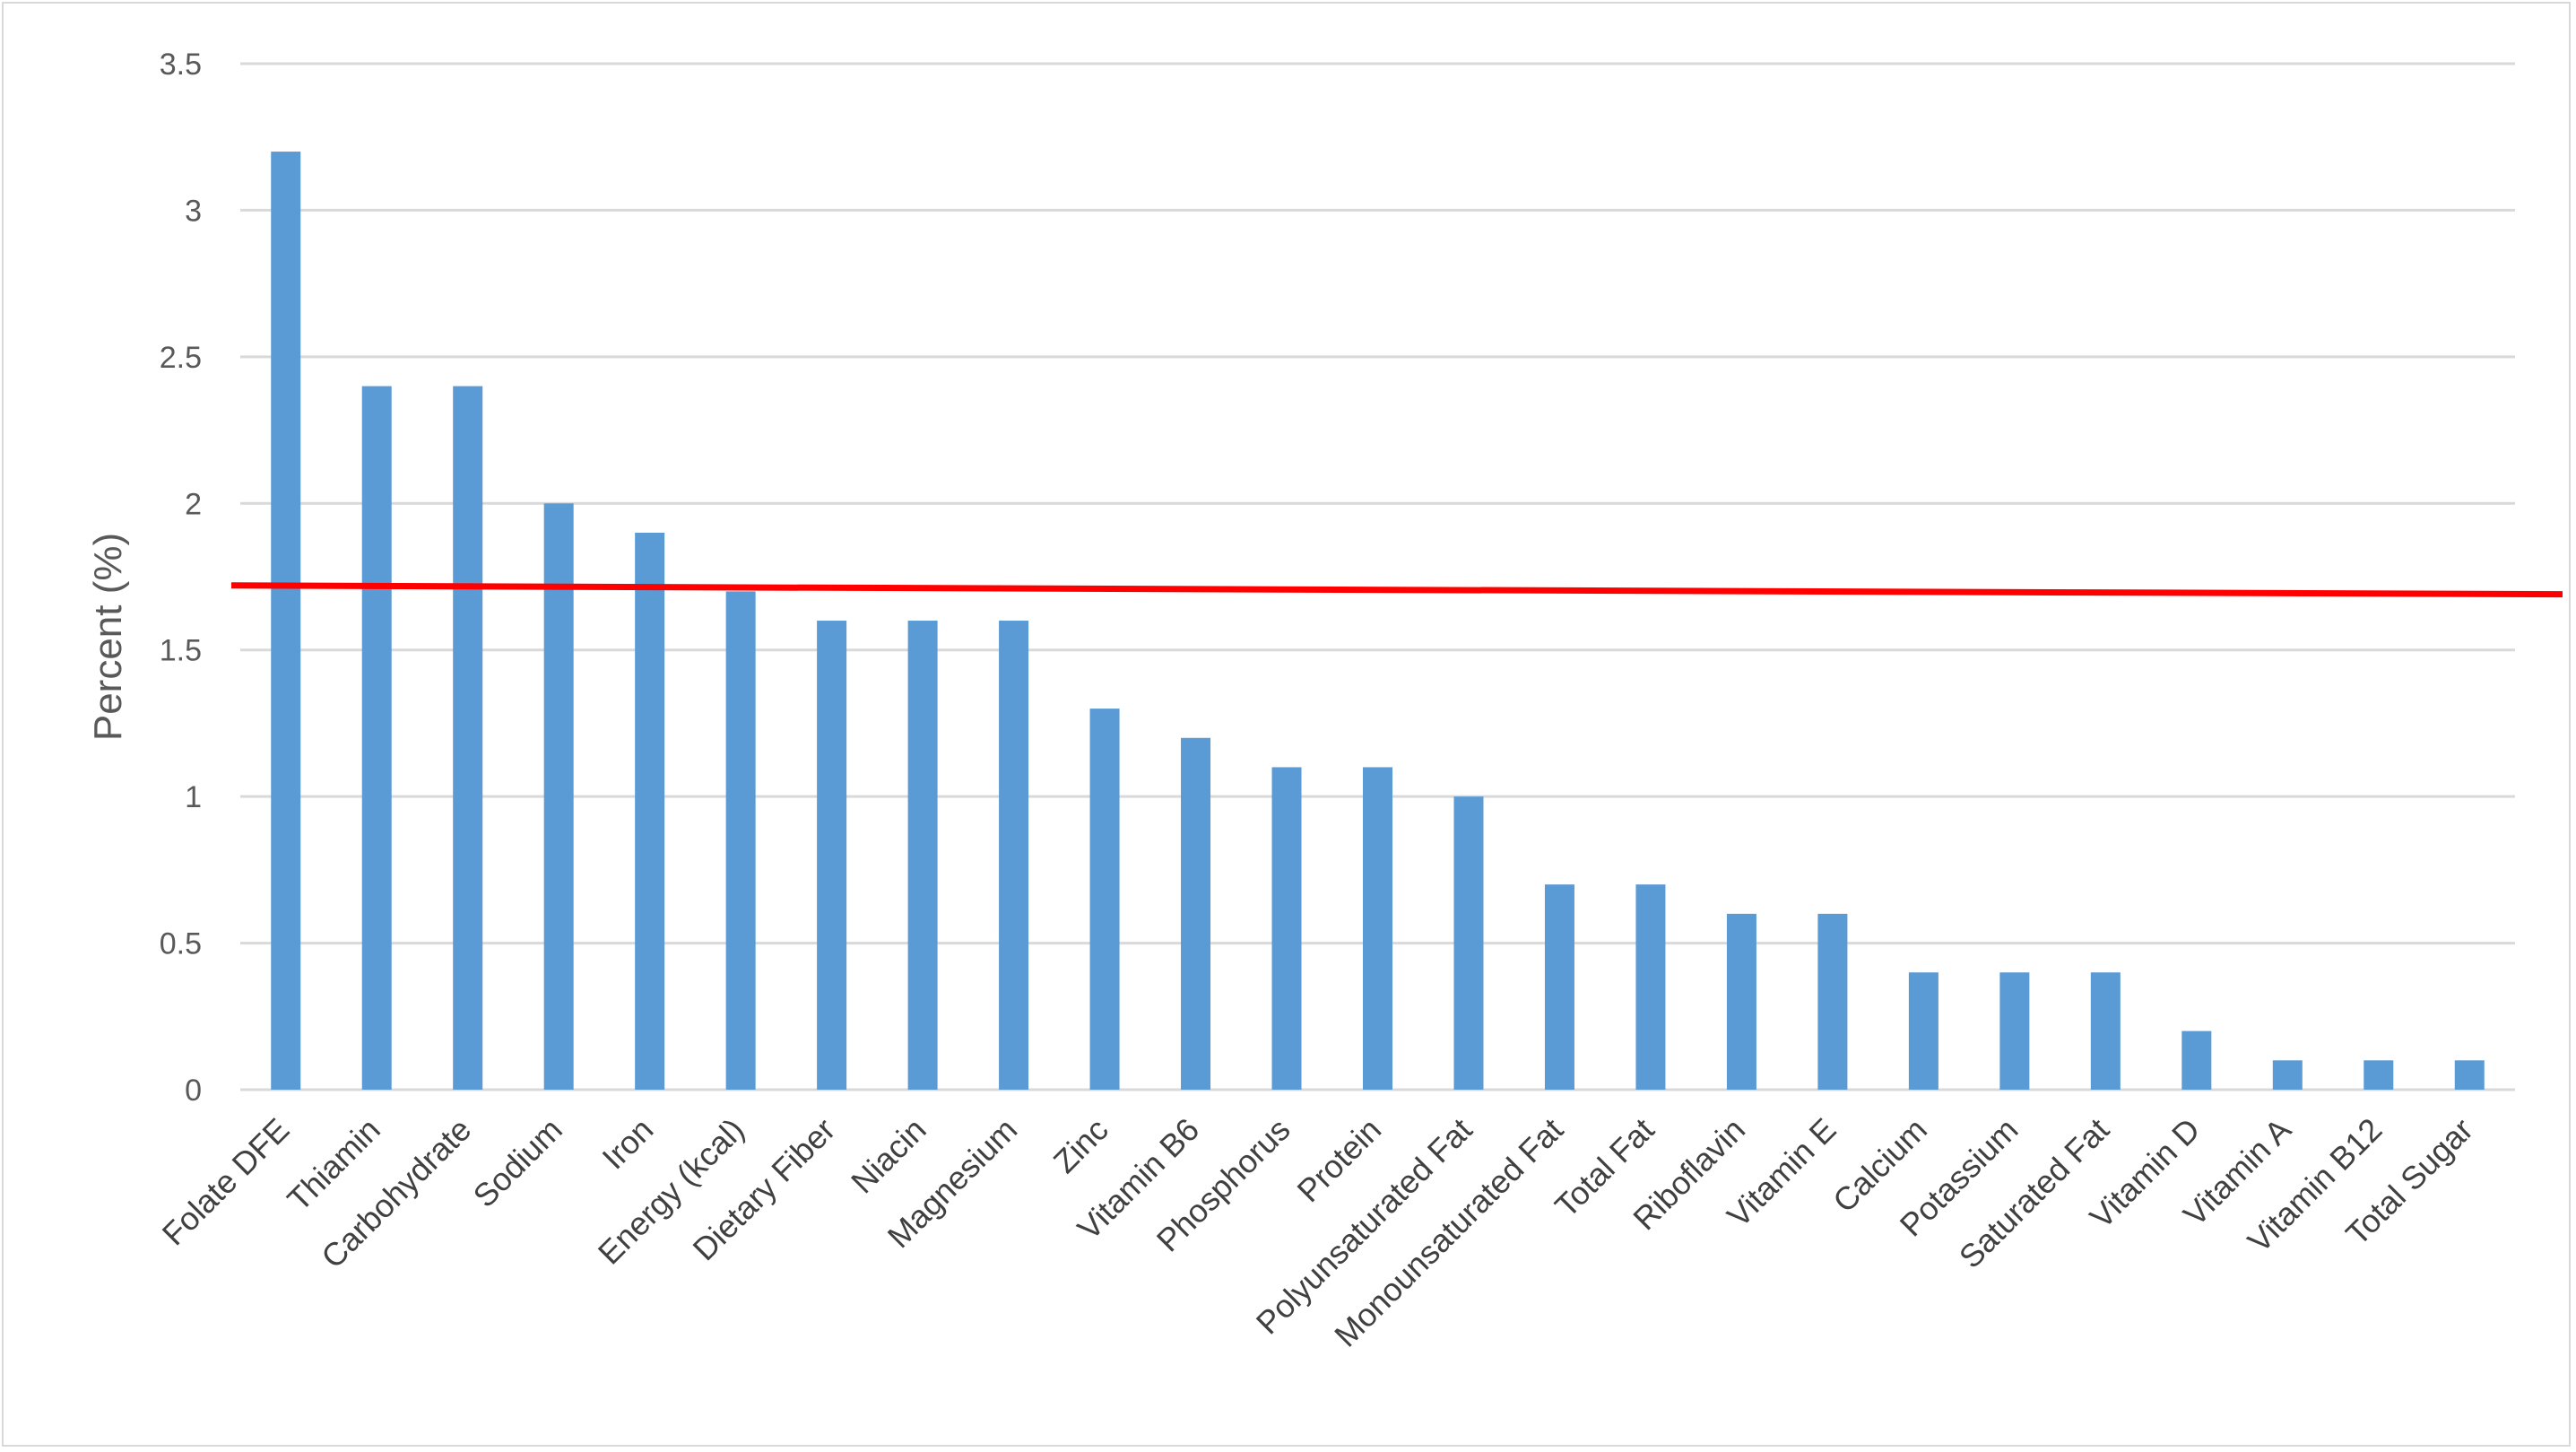 The width and height of the screenshot is (2576, 1452). What do you see at coordinates (181, 578) in the screenshot?
I see `y-tick-labels: 0 0.5 1 1.5 2 2.5 3 3.5` at bounding box center [181, 578].